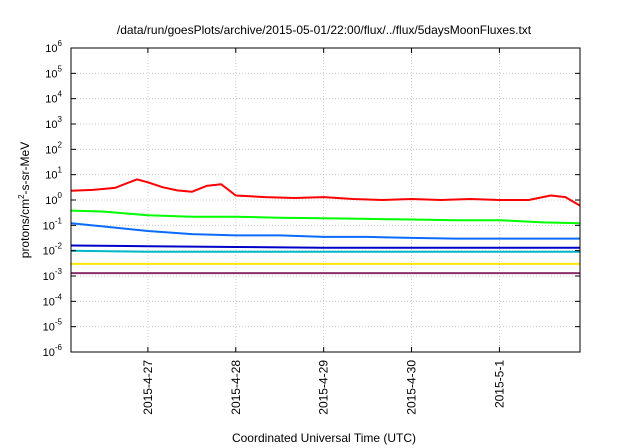  Describe the element at coordinates (324, 438) in the screenshot. I see `x-axis-title: Coordinated Universal Time (UTC)` at that location.